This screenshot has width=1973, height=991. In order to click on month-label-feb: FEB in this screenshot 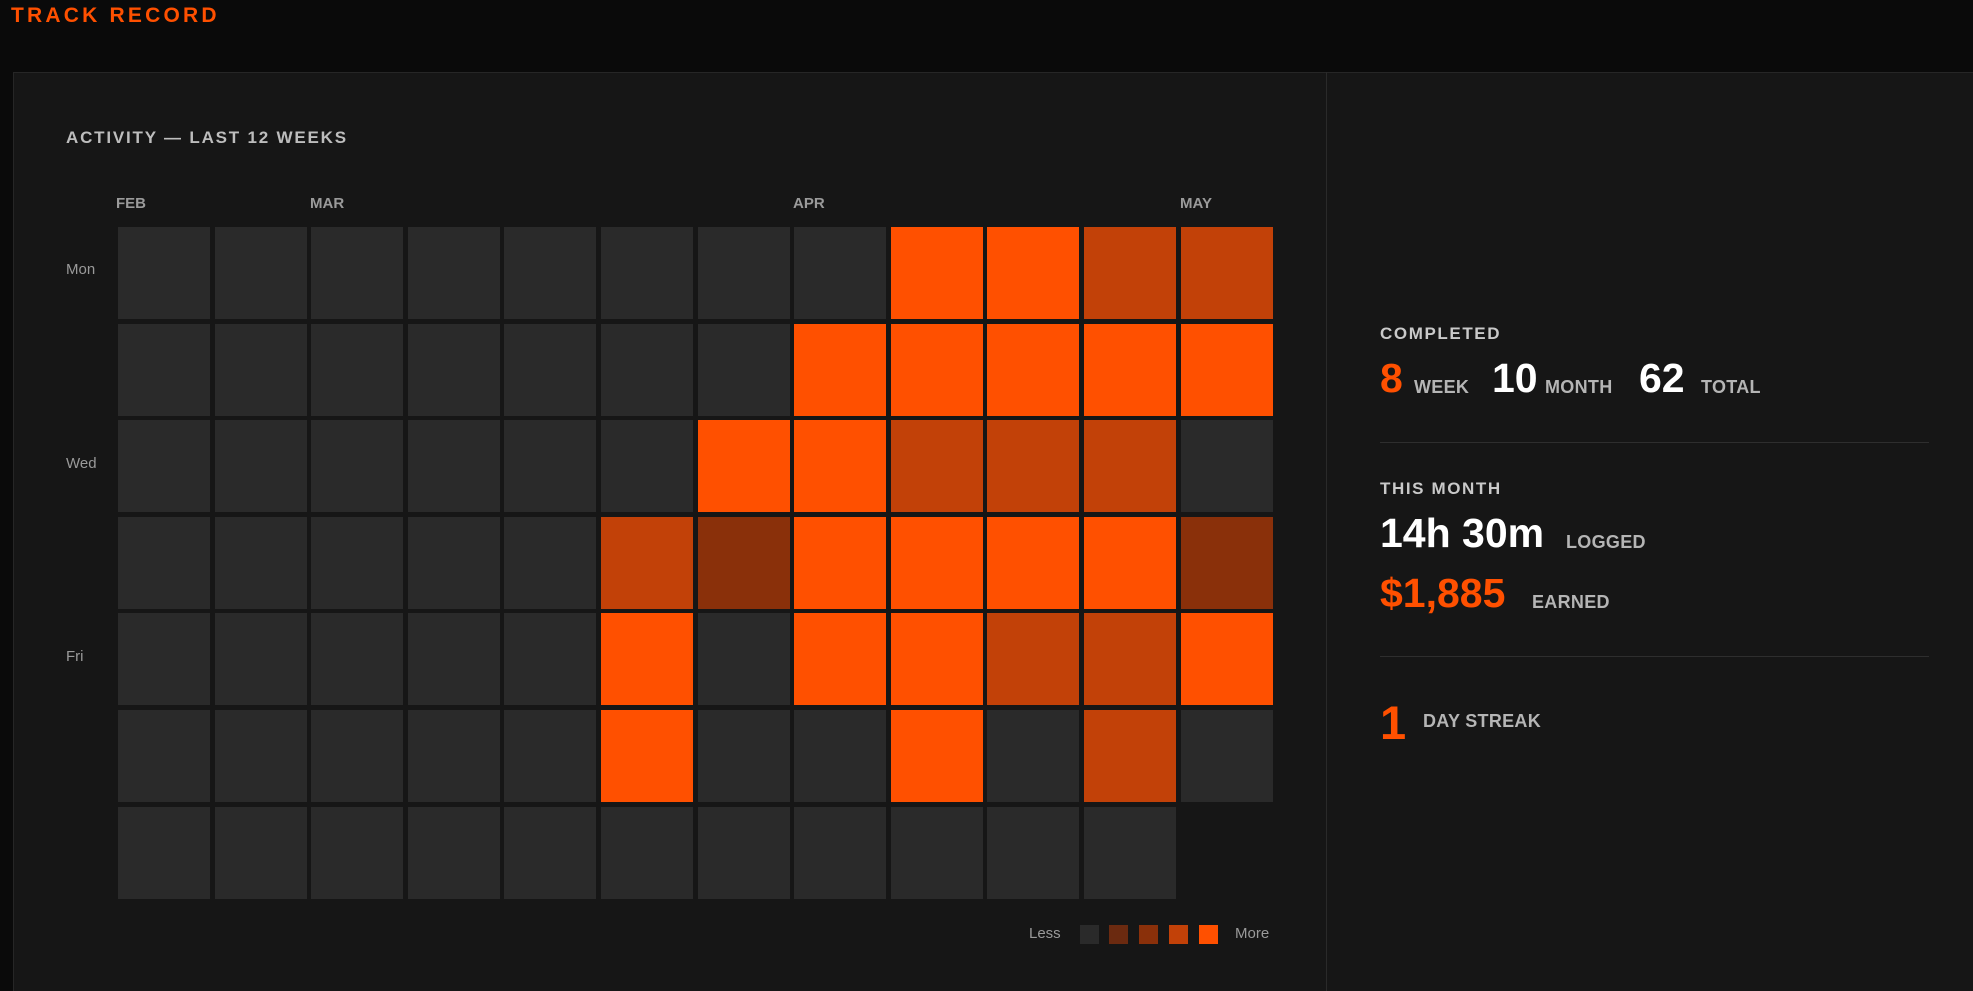, I will do `click(131, 203)`.